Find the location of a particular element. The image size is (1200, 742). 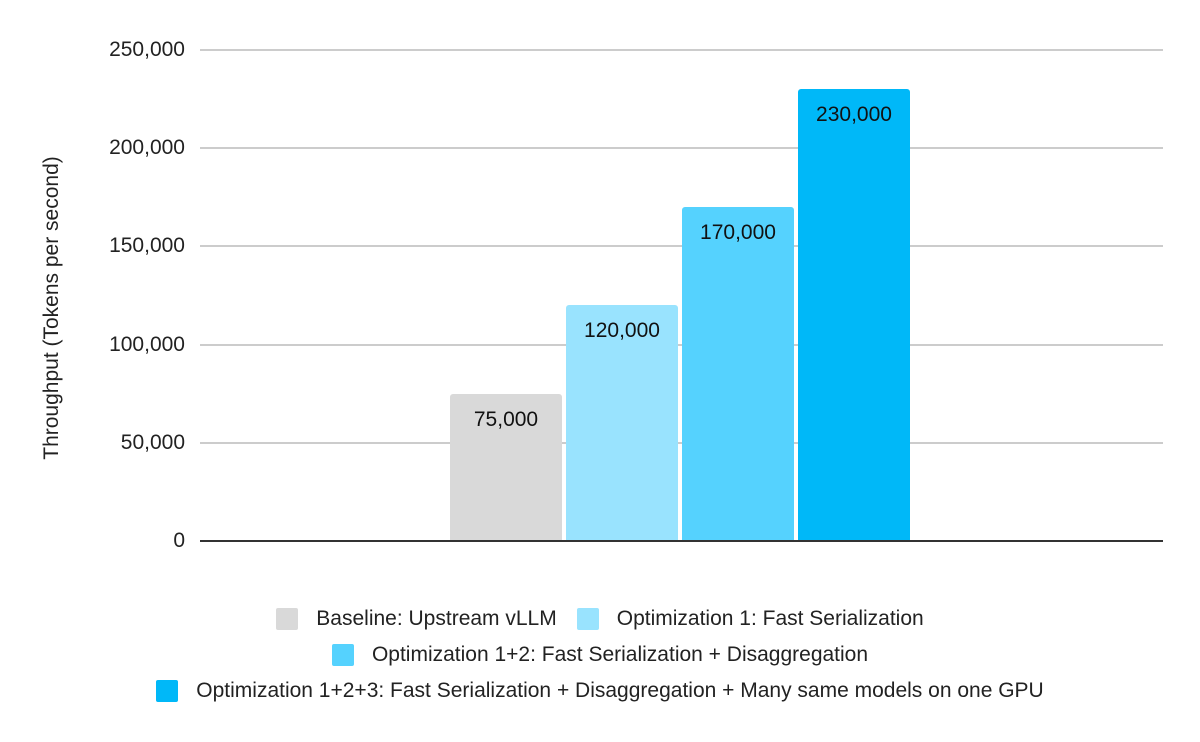

legend-item: Baseline: Upstream vLLM is located at coordinates (416, 619).